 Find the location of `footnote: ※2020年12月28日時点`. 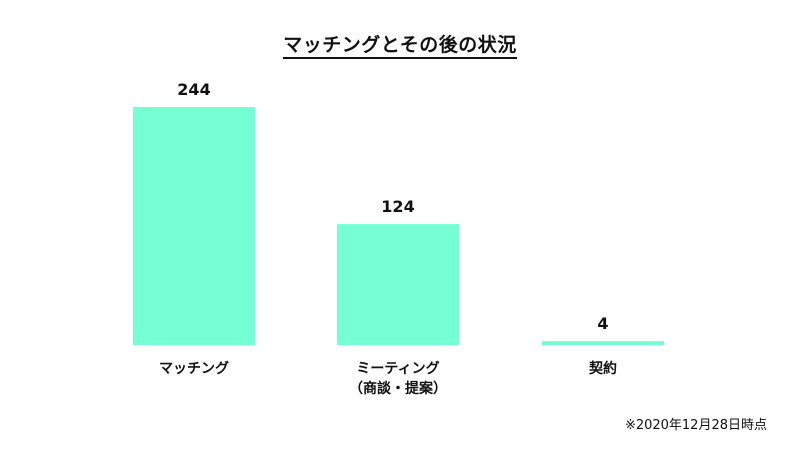

footnote: ※2020年12月28日時点 is located at coordinates (695, 425).